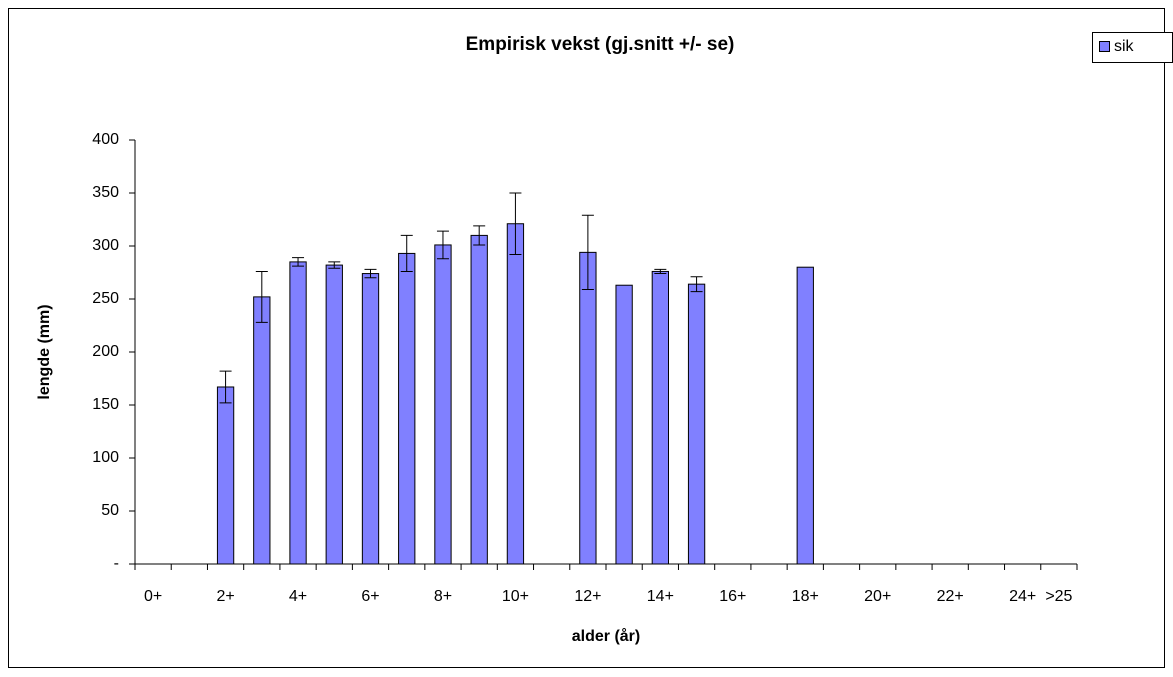  Describe the element at coordinates (600, 44) in the screenshot. I see `chart-title: Empirisk vekst (gj.snitt +/- se)` at that location.